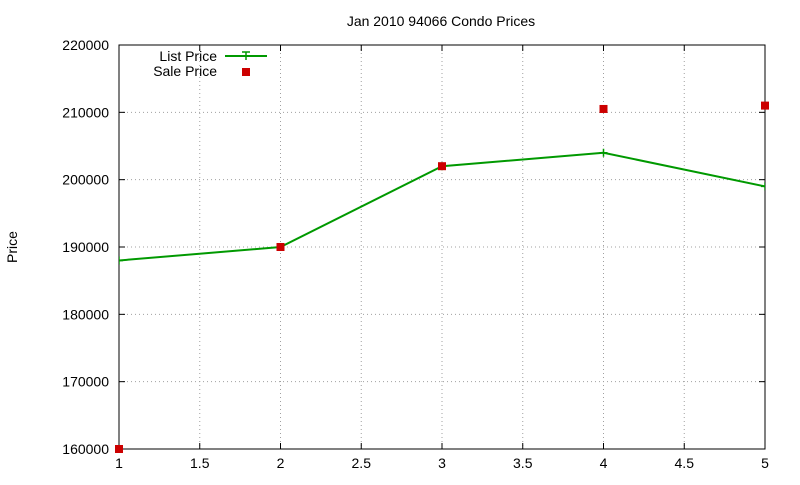 The width and height of the screenshot is (800, 485). I want to click on x-tick-label: 2, so click(281, 463).